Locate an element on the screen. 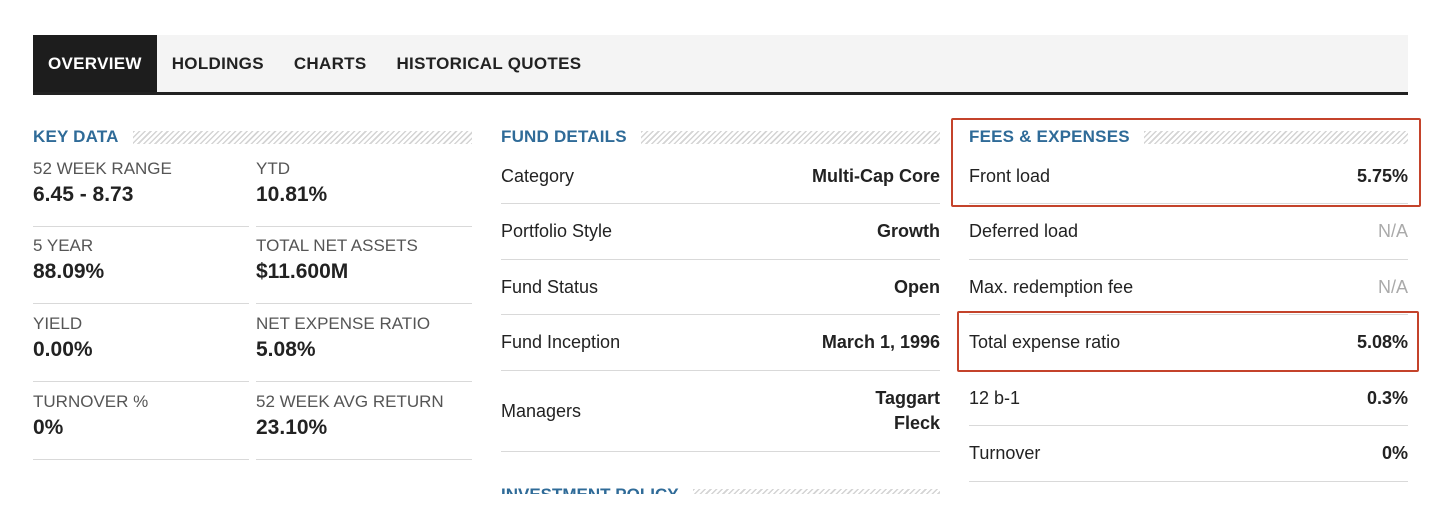 The width and height of the screenshot is (1446, 518). tab-historical-quotes: HISTORICAL QUOTES is located at coordinates (489, 63).